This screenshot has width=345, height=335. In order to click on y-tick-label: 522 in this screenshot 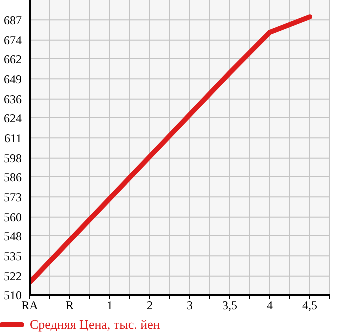, I will do `click(13, 277)`.